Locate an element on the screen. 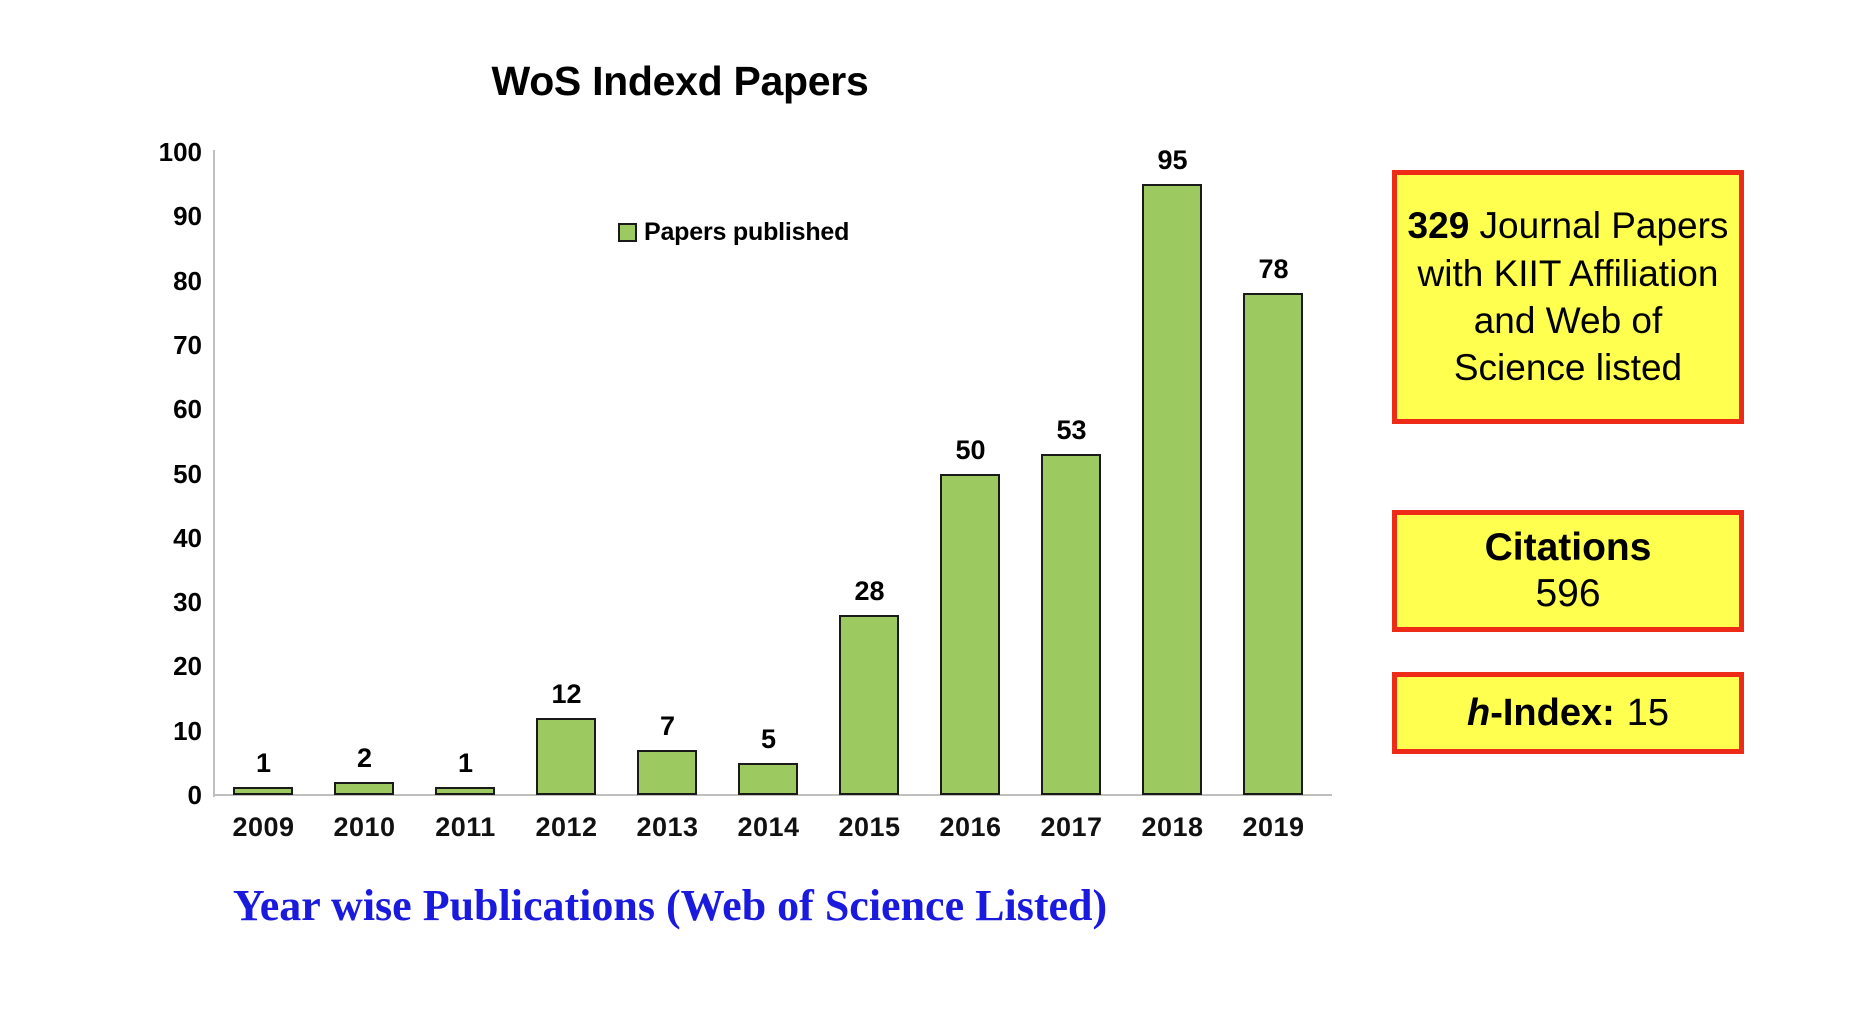 The image size is (1863, 1016). legend-swatch-icon is located at coordinates (627, 232).